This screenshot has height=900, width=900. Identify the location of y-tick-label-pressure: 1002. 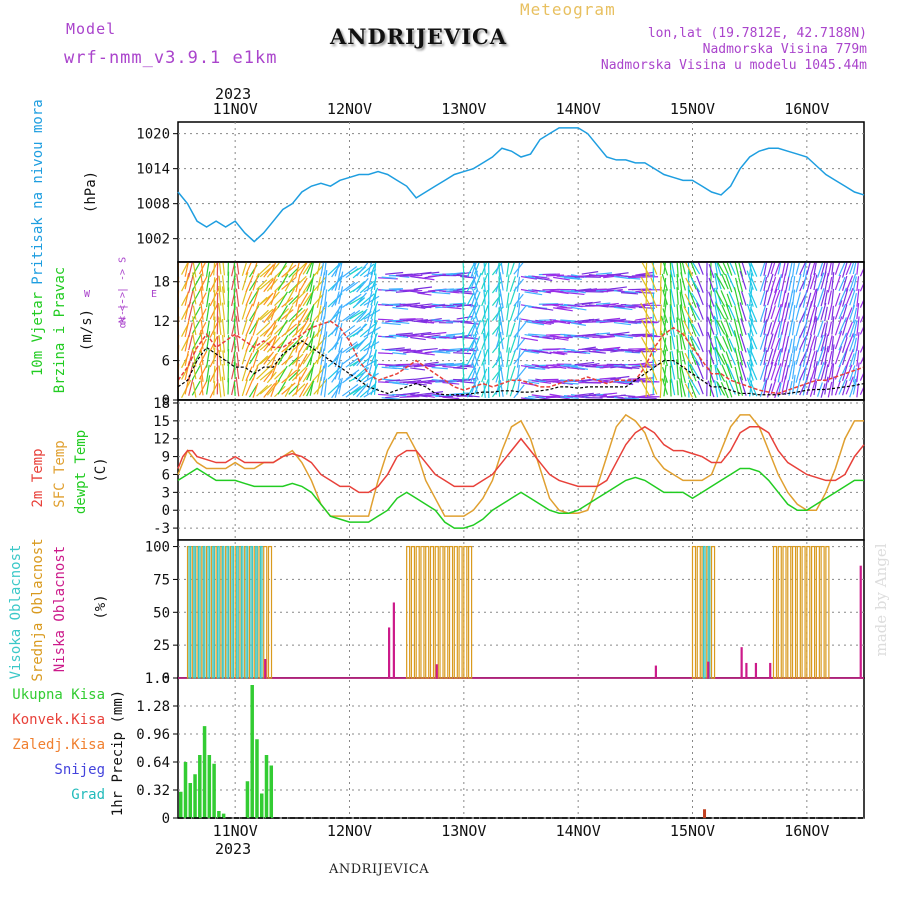
(153, 240).